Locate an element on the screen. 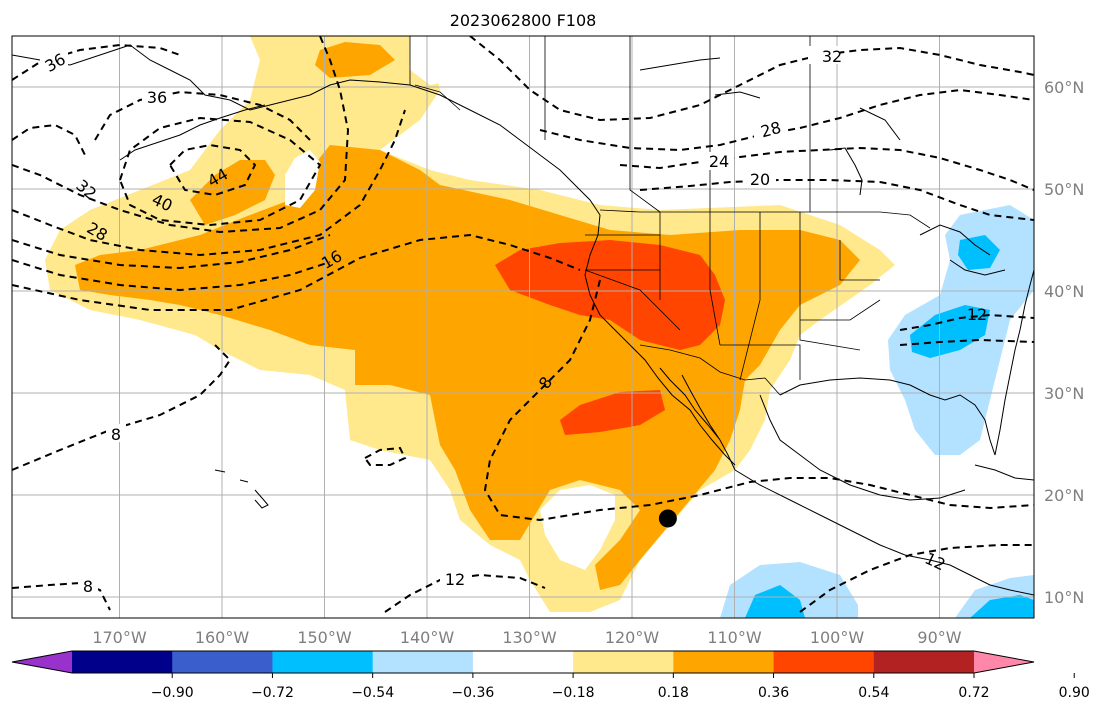 Image resolution: width=1105 pixels, height=712 pixels. contour-32-west is located at coordinates (181, 135).